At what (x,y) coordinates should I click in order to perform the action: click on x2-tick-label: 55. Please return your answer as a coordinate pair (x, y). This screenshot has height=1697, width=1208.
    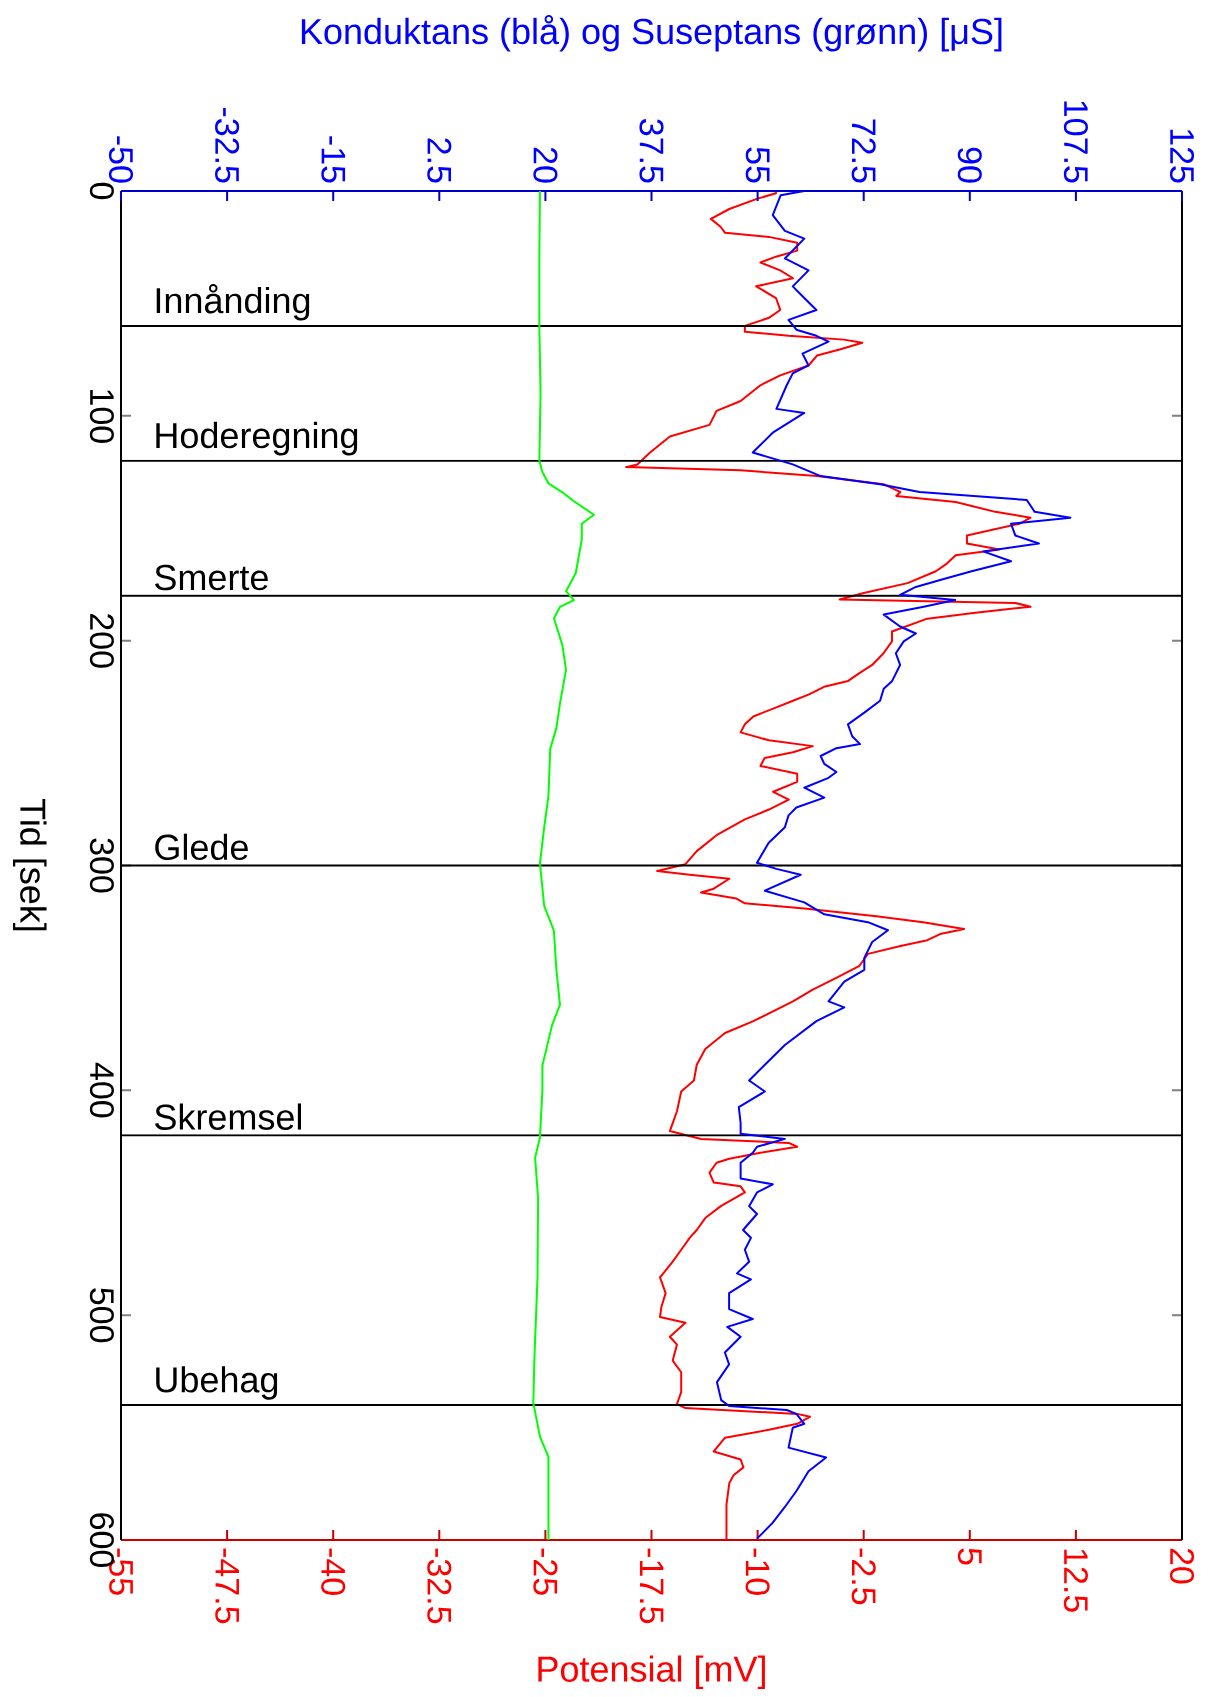
    Looking at the image, I should click on (757, 165).